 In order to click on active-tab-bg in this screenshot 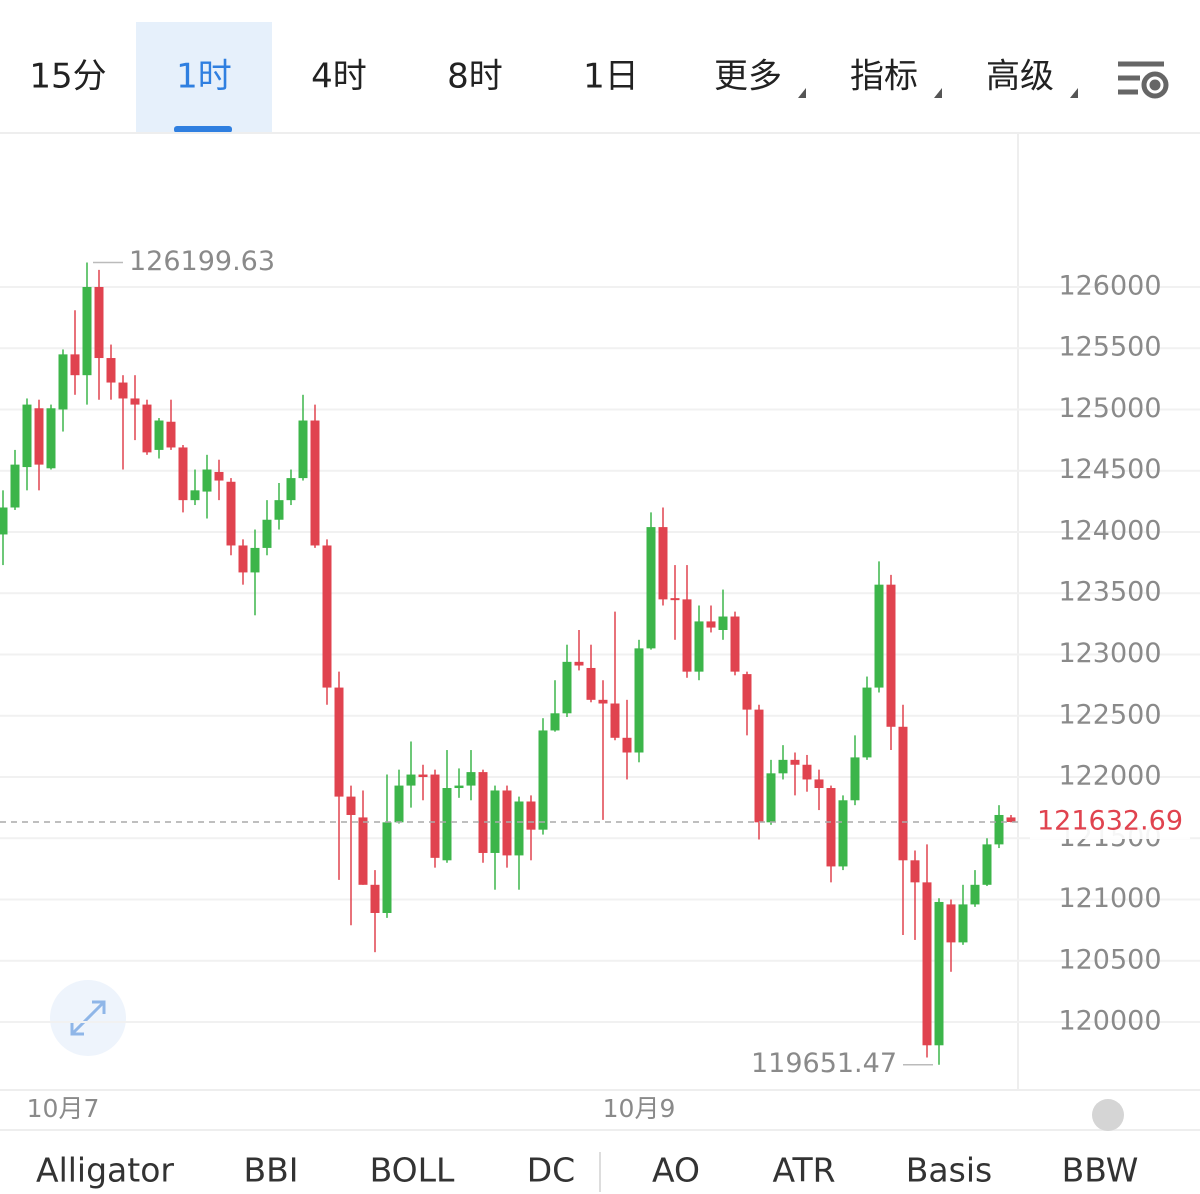, I will do `click(204, 77)`.